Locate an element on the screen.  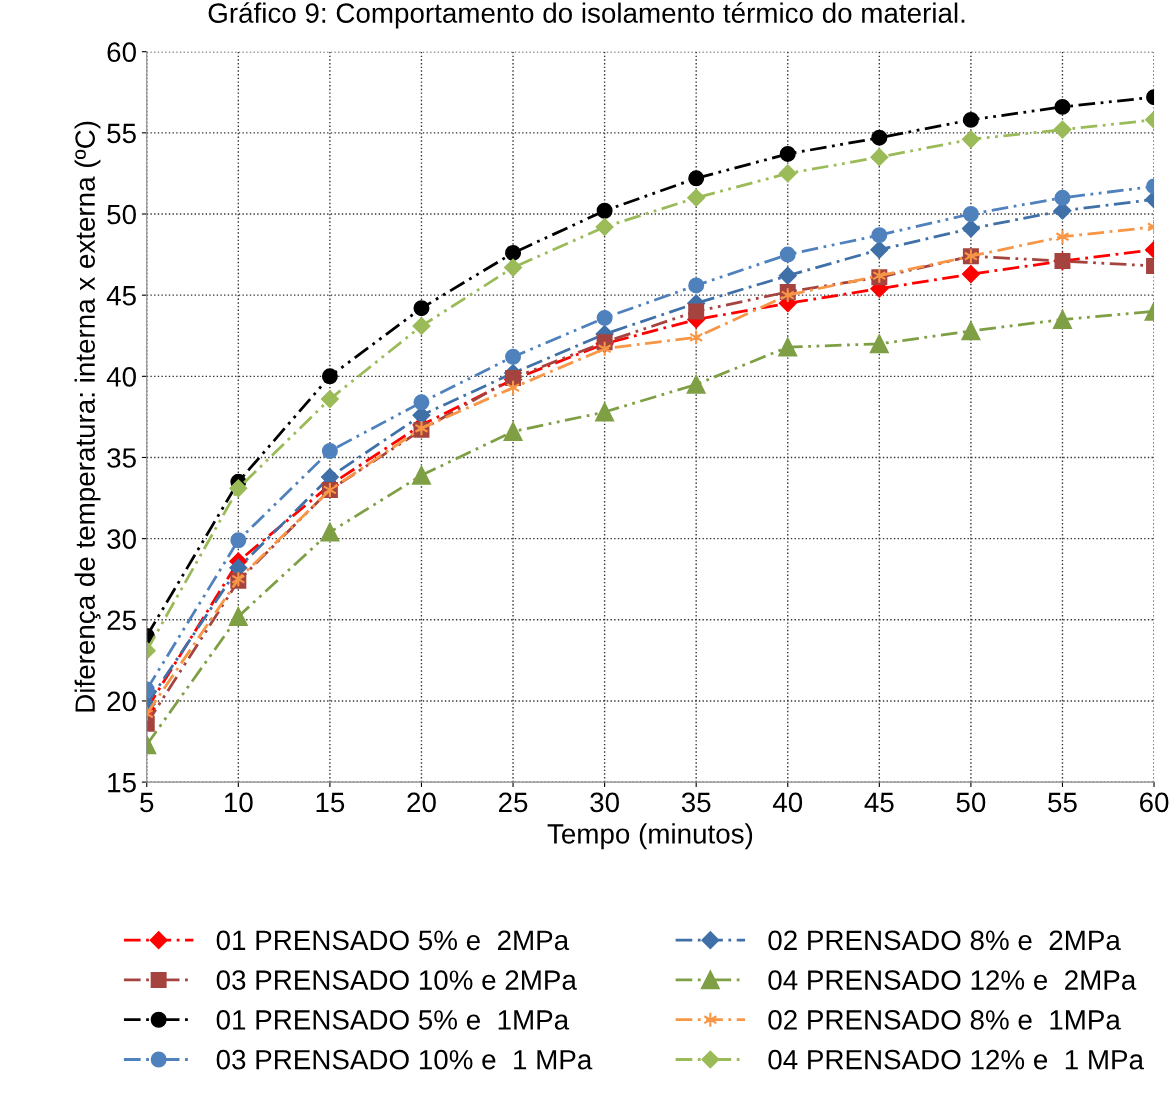
y-tick-label: 55 is located at coordinates (121, 133).